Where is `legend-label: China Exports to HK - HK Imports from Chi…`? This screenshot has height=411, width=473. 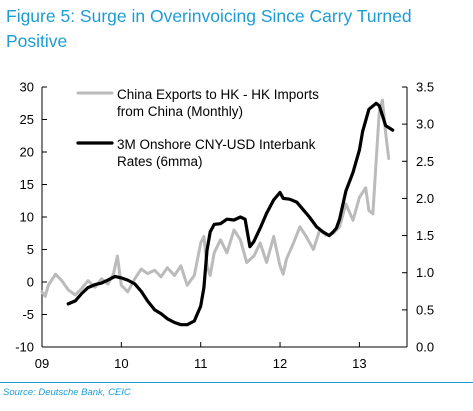 legend-label: China Exports to HK - HK Imports from Chi… is located at coordinates (218, 103).